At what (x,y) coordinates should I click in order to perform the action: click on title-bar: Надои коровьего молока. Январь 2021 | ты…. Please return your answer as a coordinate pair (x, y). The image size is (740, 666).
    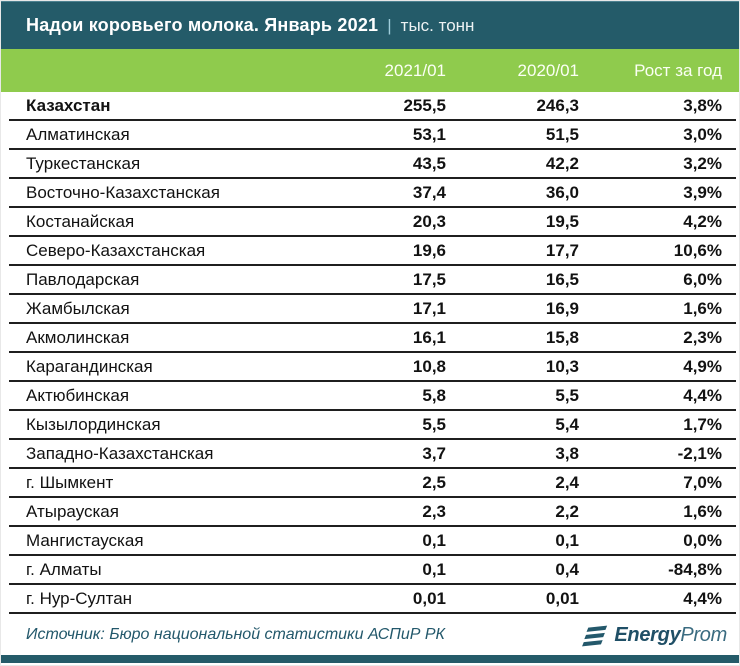
    Looking at the image, I should click on (370, 25).